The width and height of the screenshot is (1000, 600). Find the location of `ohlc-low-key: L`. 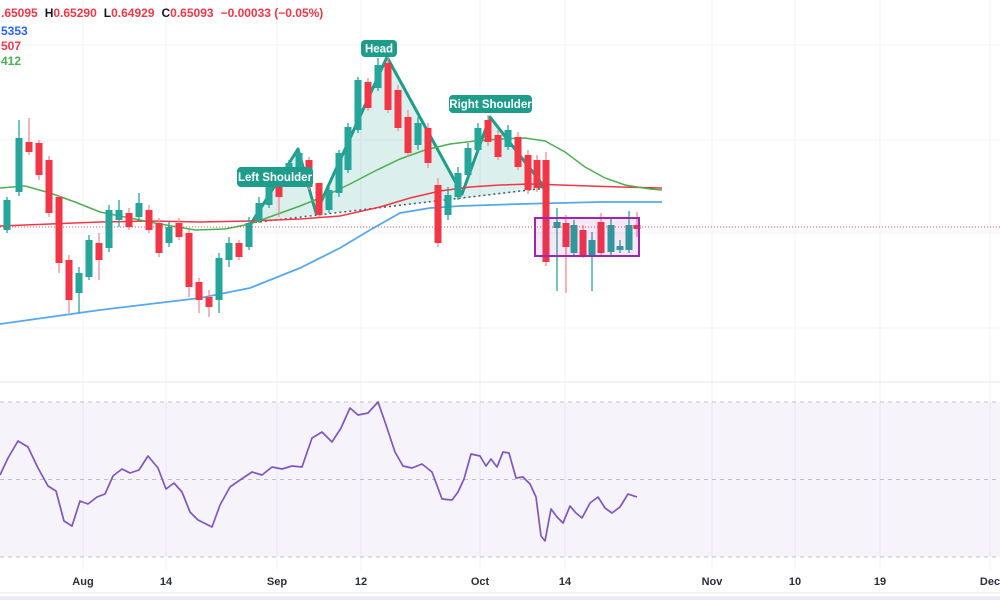

ohlc-low-key: L is located at coordinates (107, 13).